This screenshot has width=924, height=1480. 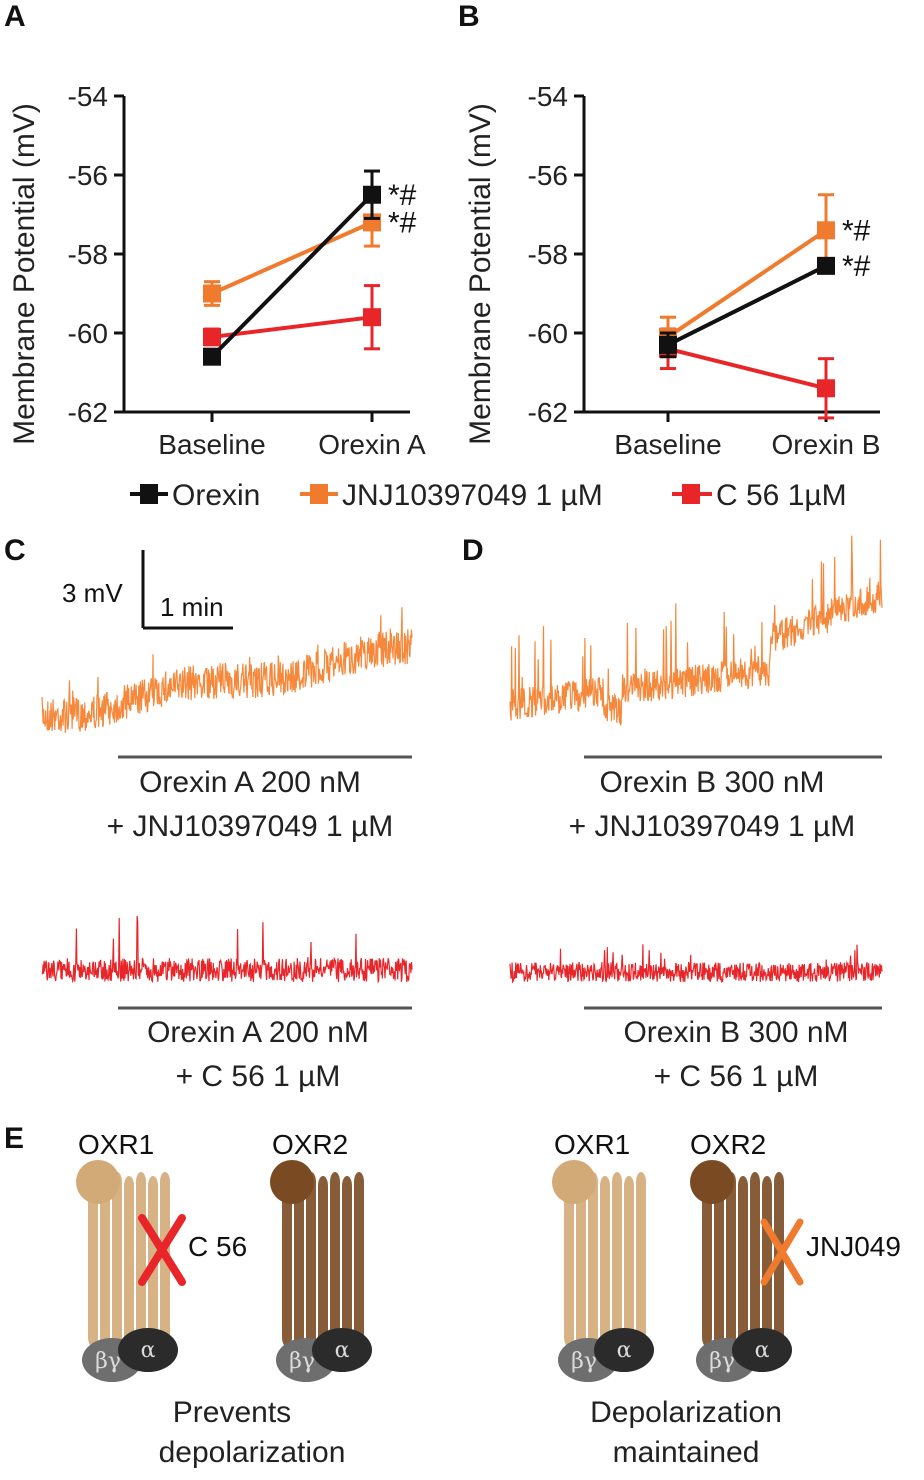 What do you see at coordinates (252, 1452) in the screenshot?
I see `outcome-left-line2: depolarization` at bounding box center [252, 1452].